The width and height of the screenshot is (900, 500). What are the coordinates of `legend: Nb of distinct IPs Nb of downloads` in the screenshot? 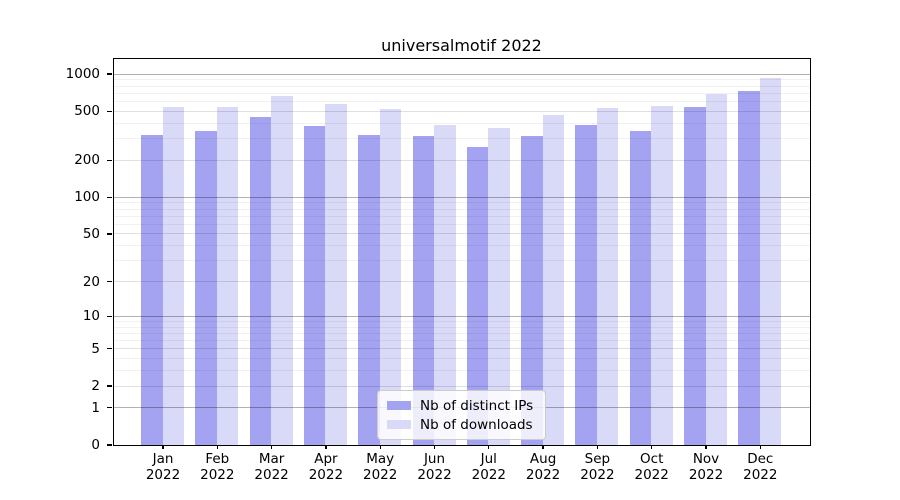 It's located at (462, 415).